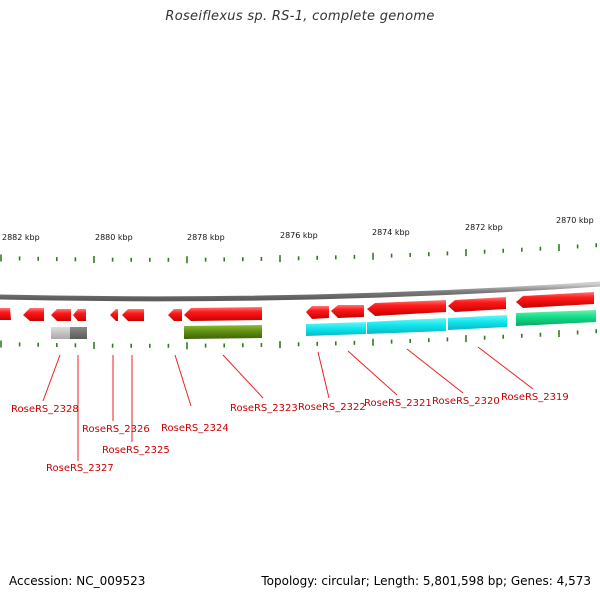 The width and height of the screenshot is (600, 600). What do you see at coordinates (223, 332) in the screenshot?
I see `olive-feature` at bounding box center [223, 332].